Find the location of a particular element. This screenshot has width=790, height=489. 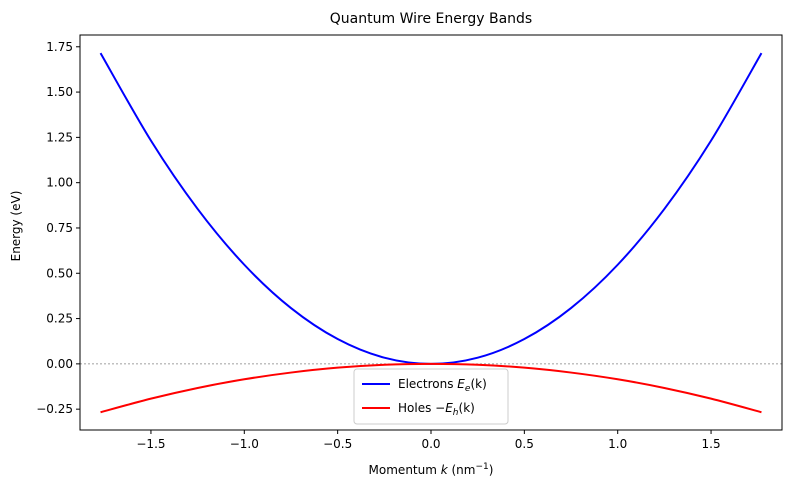

y-tick-label: 1.25 is located at coordinates (59, 137).